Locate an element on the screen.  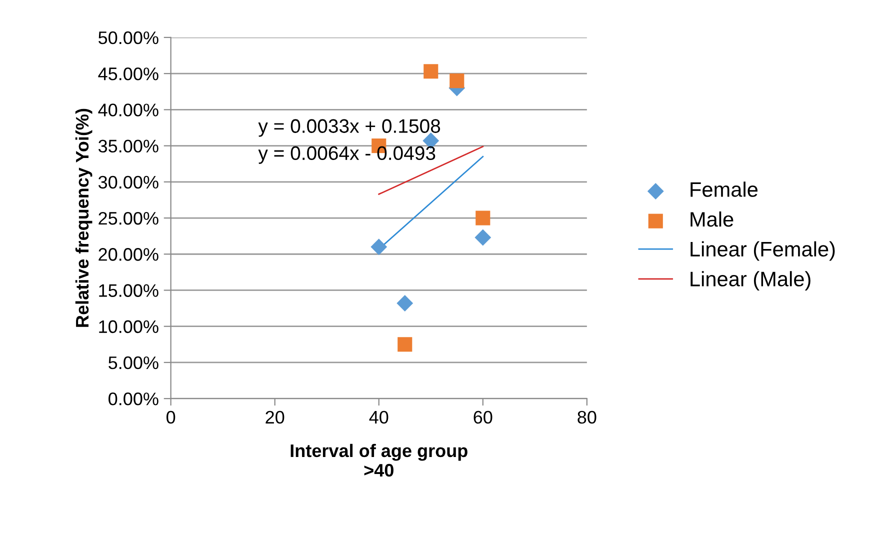
x-axis-title: Interval of age group >40 is located at coordinates (379, 460).